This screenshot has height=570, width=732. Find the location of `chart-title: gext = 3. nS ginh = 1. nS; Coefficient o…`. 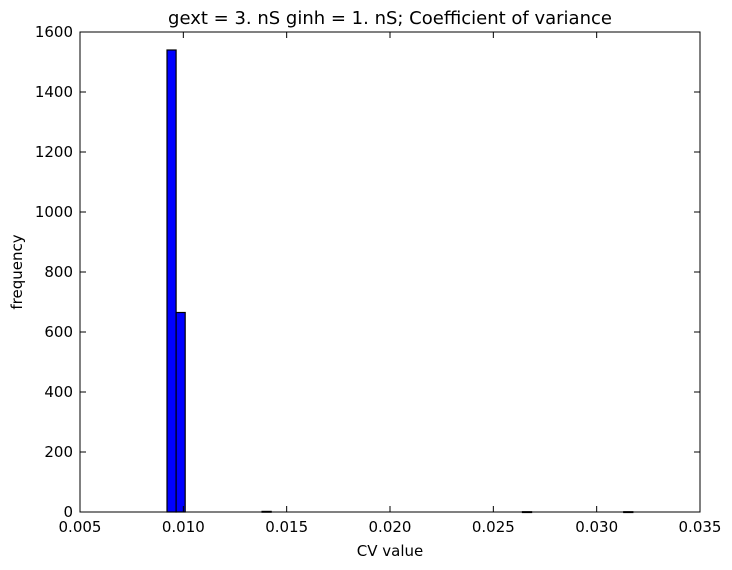

chart-title: gext = 3. nS ginh = 1. nS; Coefficient o… is located at coordinates (390, 18).